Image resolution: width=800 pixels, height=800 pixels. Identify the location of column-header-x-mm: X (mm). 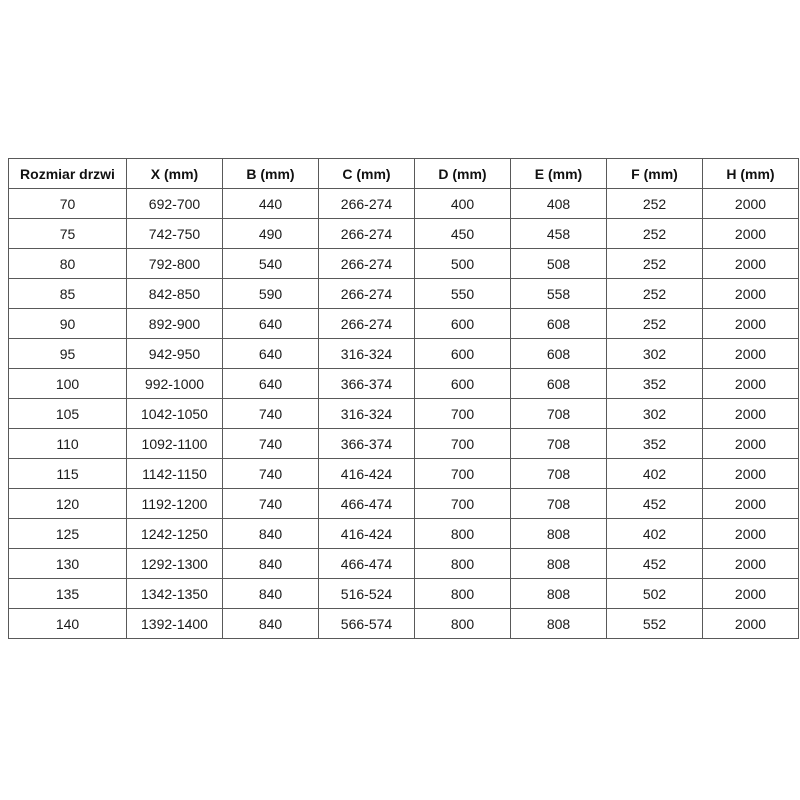
(174, 173).